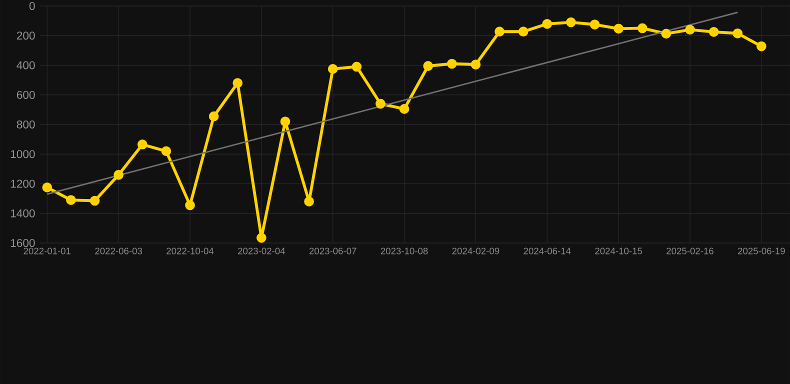  Describe the element at coordinates (25, 65) in the screenshot. I see `y-tick-label: 400` at that location.